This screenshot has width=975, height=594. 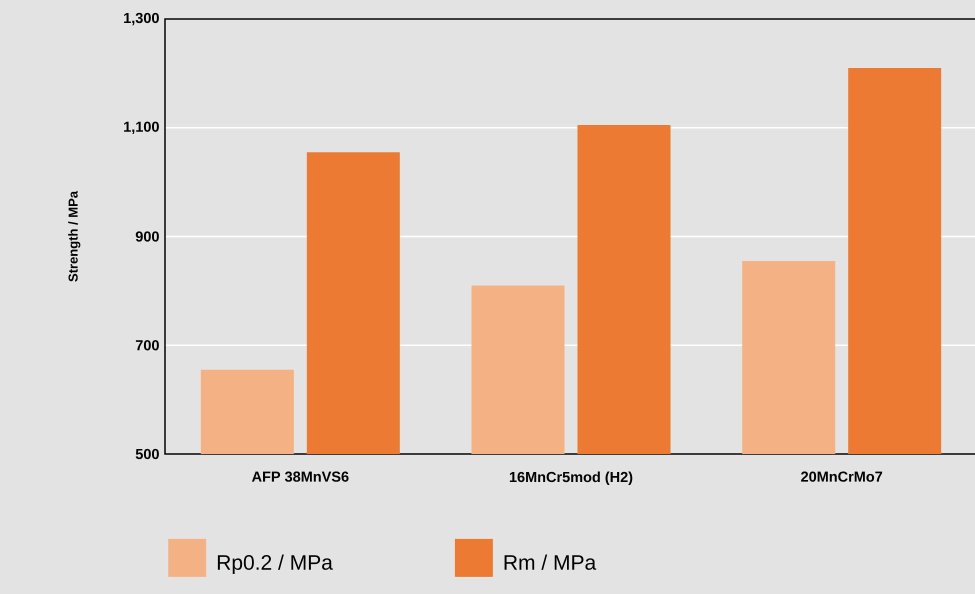 I want to click on x-tick-label: 20MnCrMo7, so click(x=841, y=477).